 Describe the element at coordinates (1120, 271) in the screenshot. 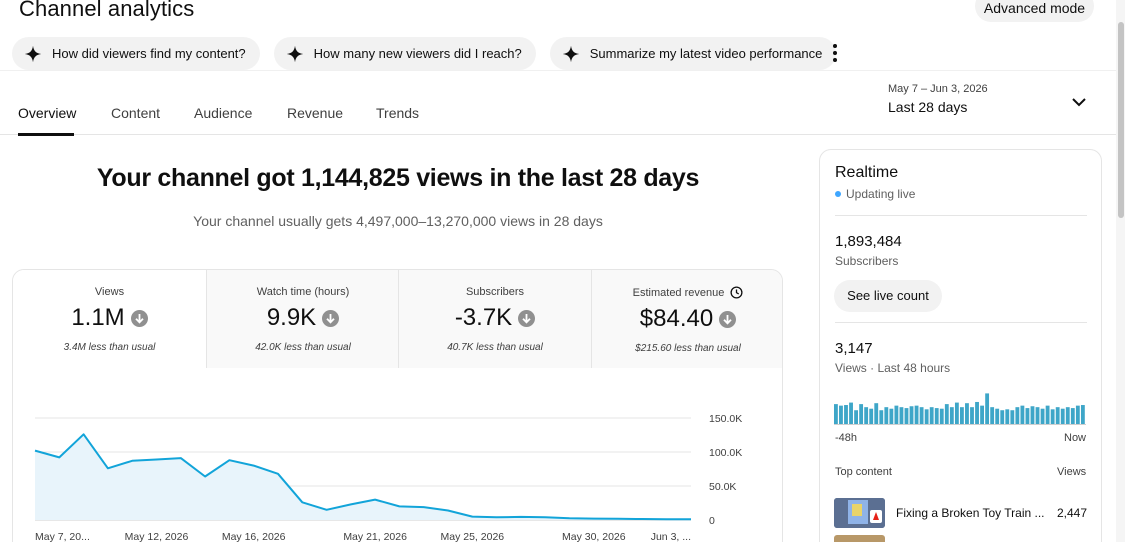

I see `scrollbar-track` at that location.